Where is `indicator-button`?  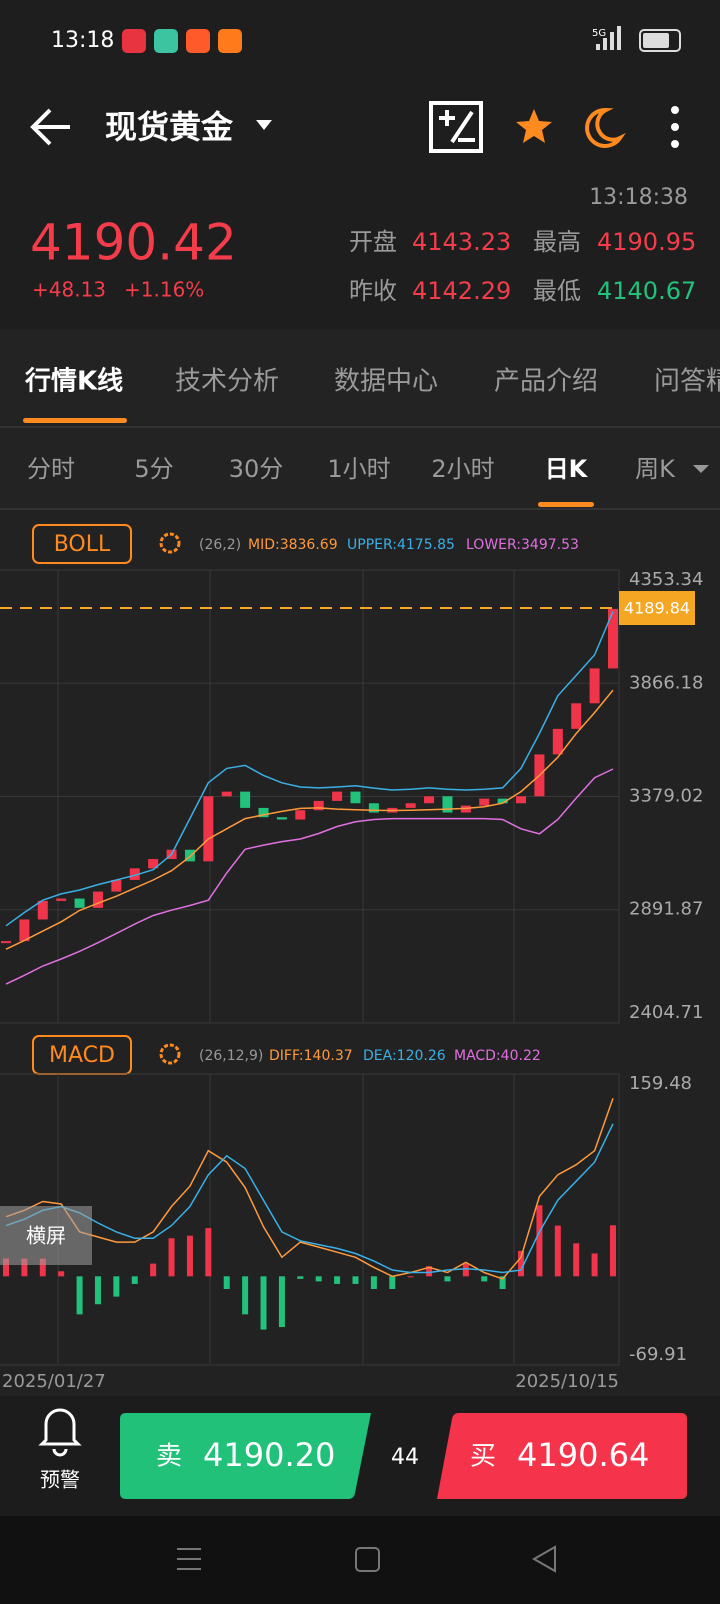
indicator-button is located at coordinates (82, 544).